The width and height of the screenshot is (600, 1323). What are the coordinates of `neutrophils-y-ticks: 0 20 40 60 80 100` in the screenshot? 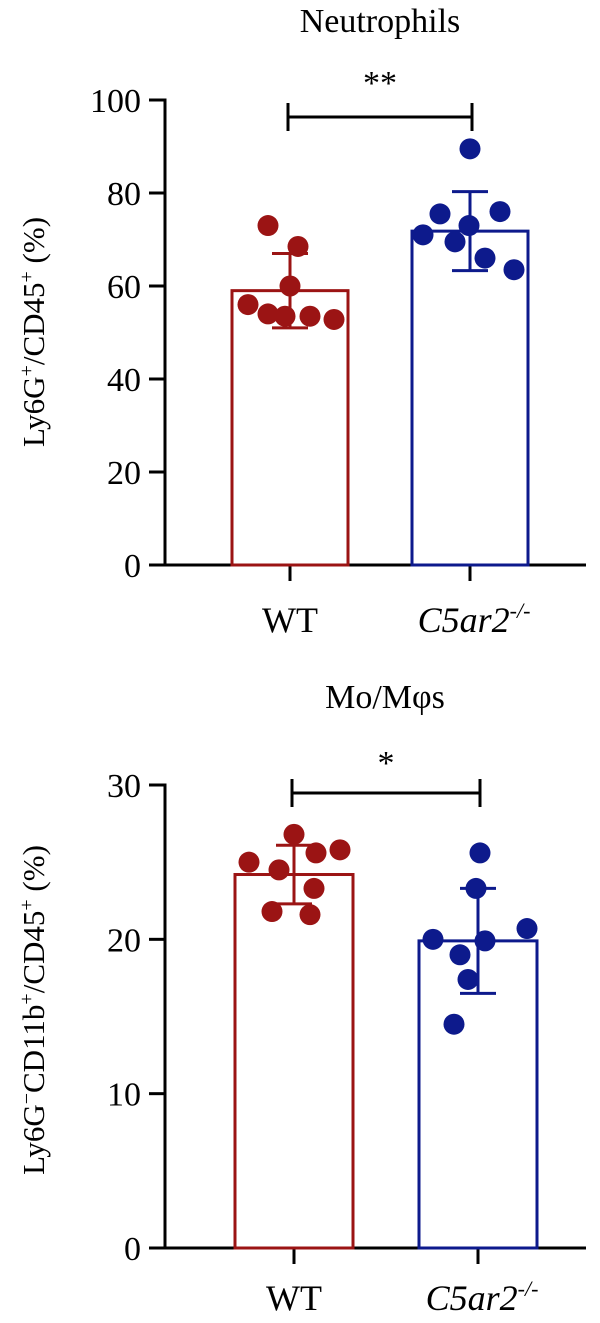 It's located at (127, 334).